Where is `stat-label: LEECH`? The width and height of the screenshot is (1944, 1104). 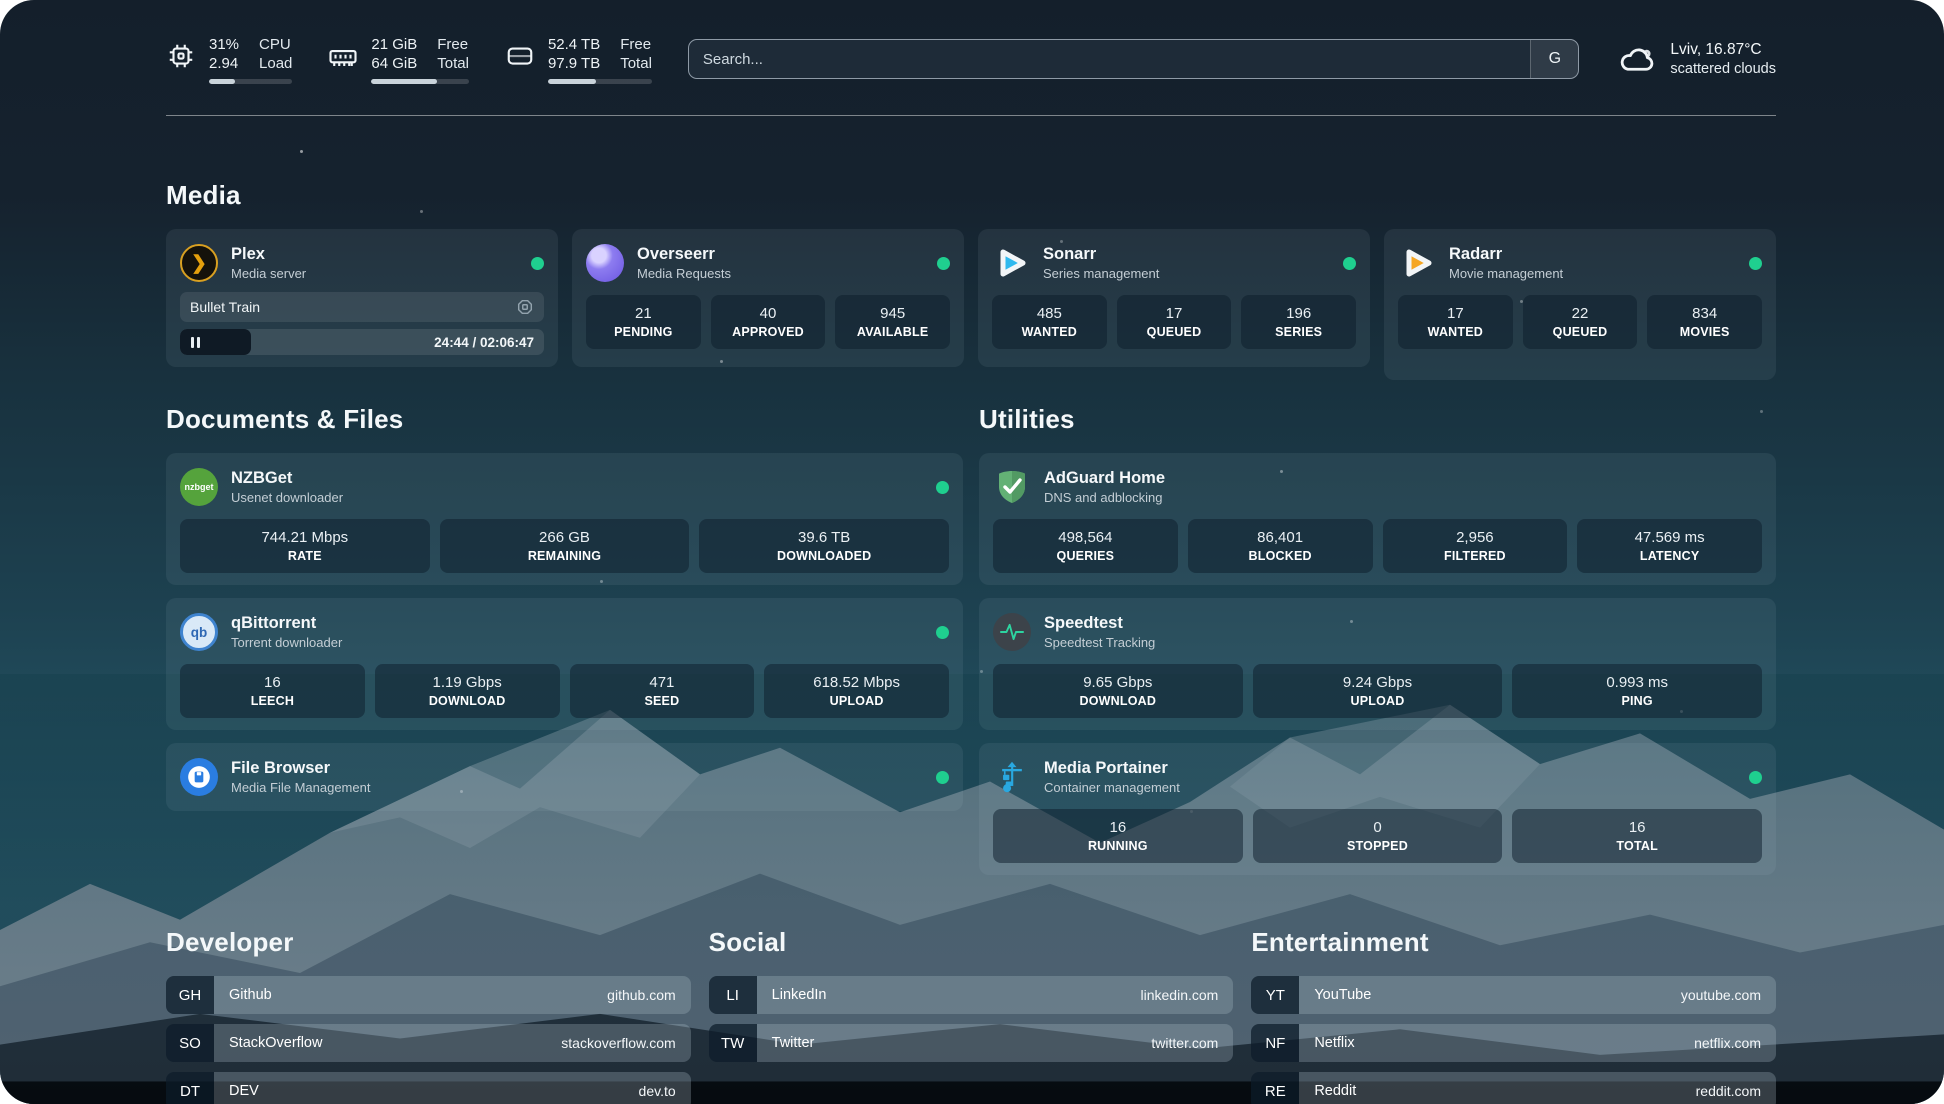 stat-label: LEECH is located at coordinates (272, 701).